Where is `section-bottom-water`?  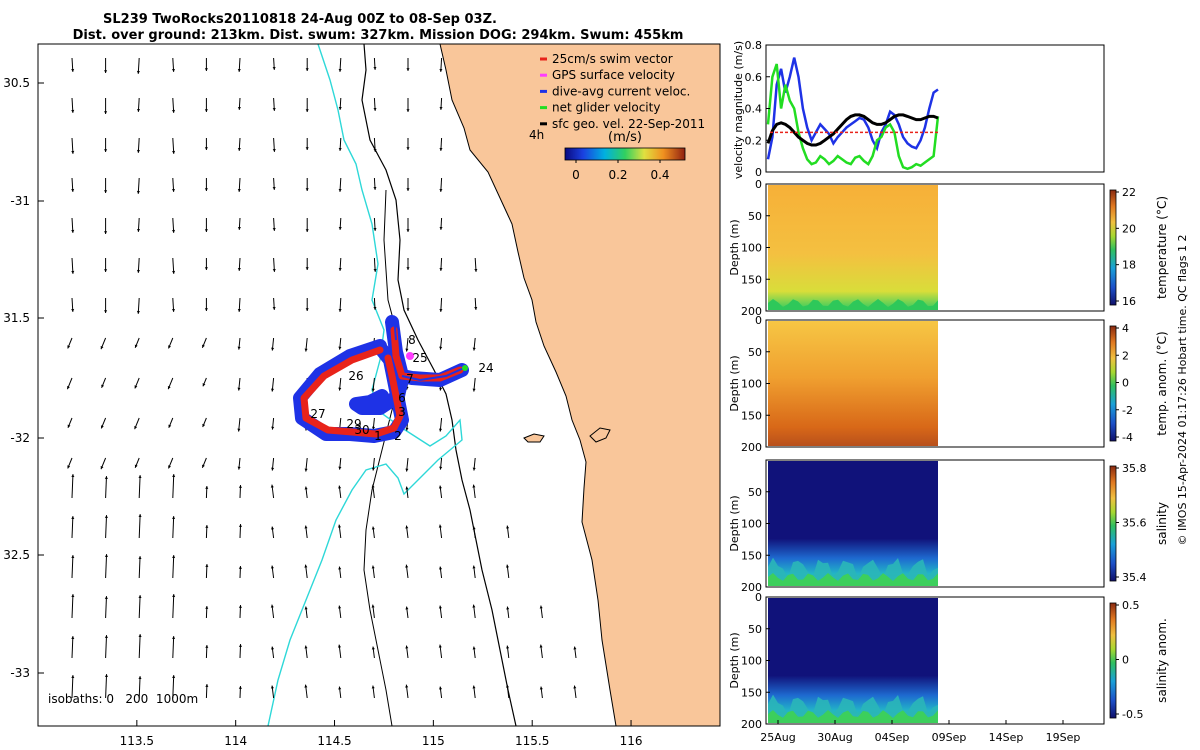
section-bottom-water is located at coordinates (853, 304).